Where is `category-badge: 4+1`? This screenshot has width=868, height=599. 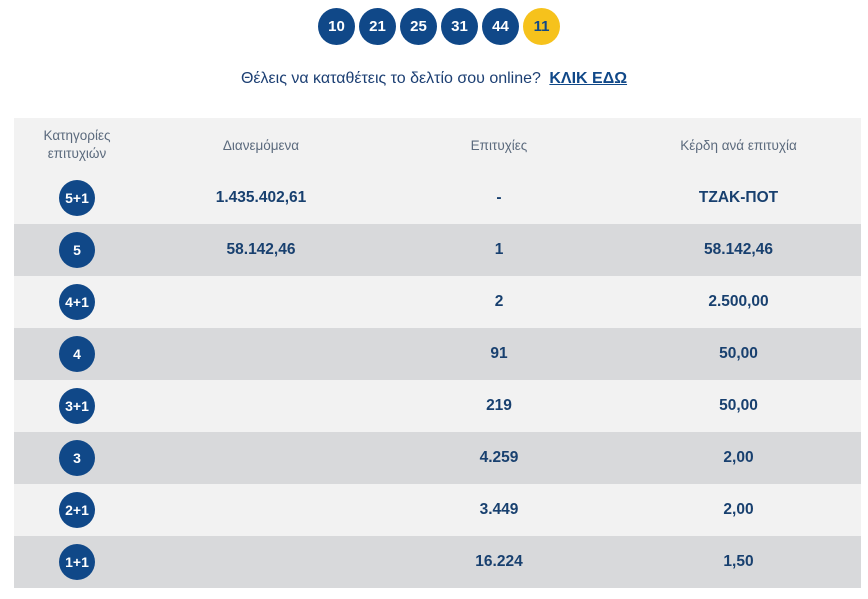 category-badge: 4+1 is located at coordinates (77, 302).